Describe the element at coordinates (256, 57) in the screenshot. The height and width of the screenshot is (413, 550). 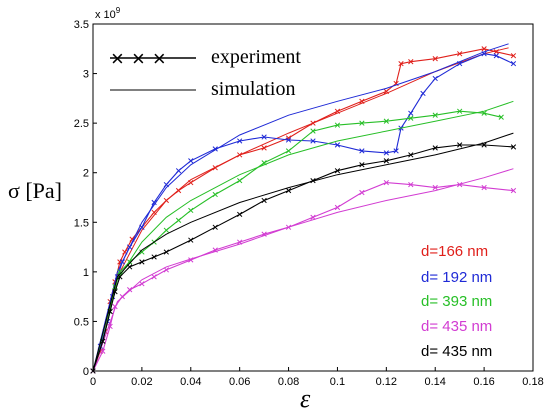
I see `legend-experiment-label: experiment` at that location.